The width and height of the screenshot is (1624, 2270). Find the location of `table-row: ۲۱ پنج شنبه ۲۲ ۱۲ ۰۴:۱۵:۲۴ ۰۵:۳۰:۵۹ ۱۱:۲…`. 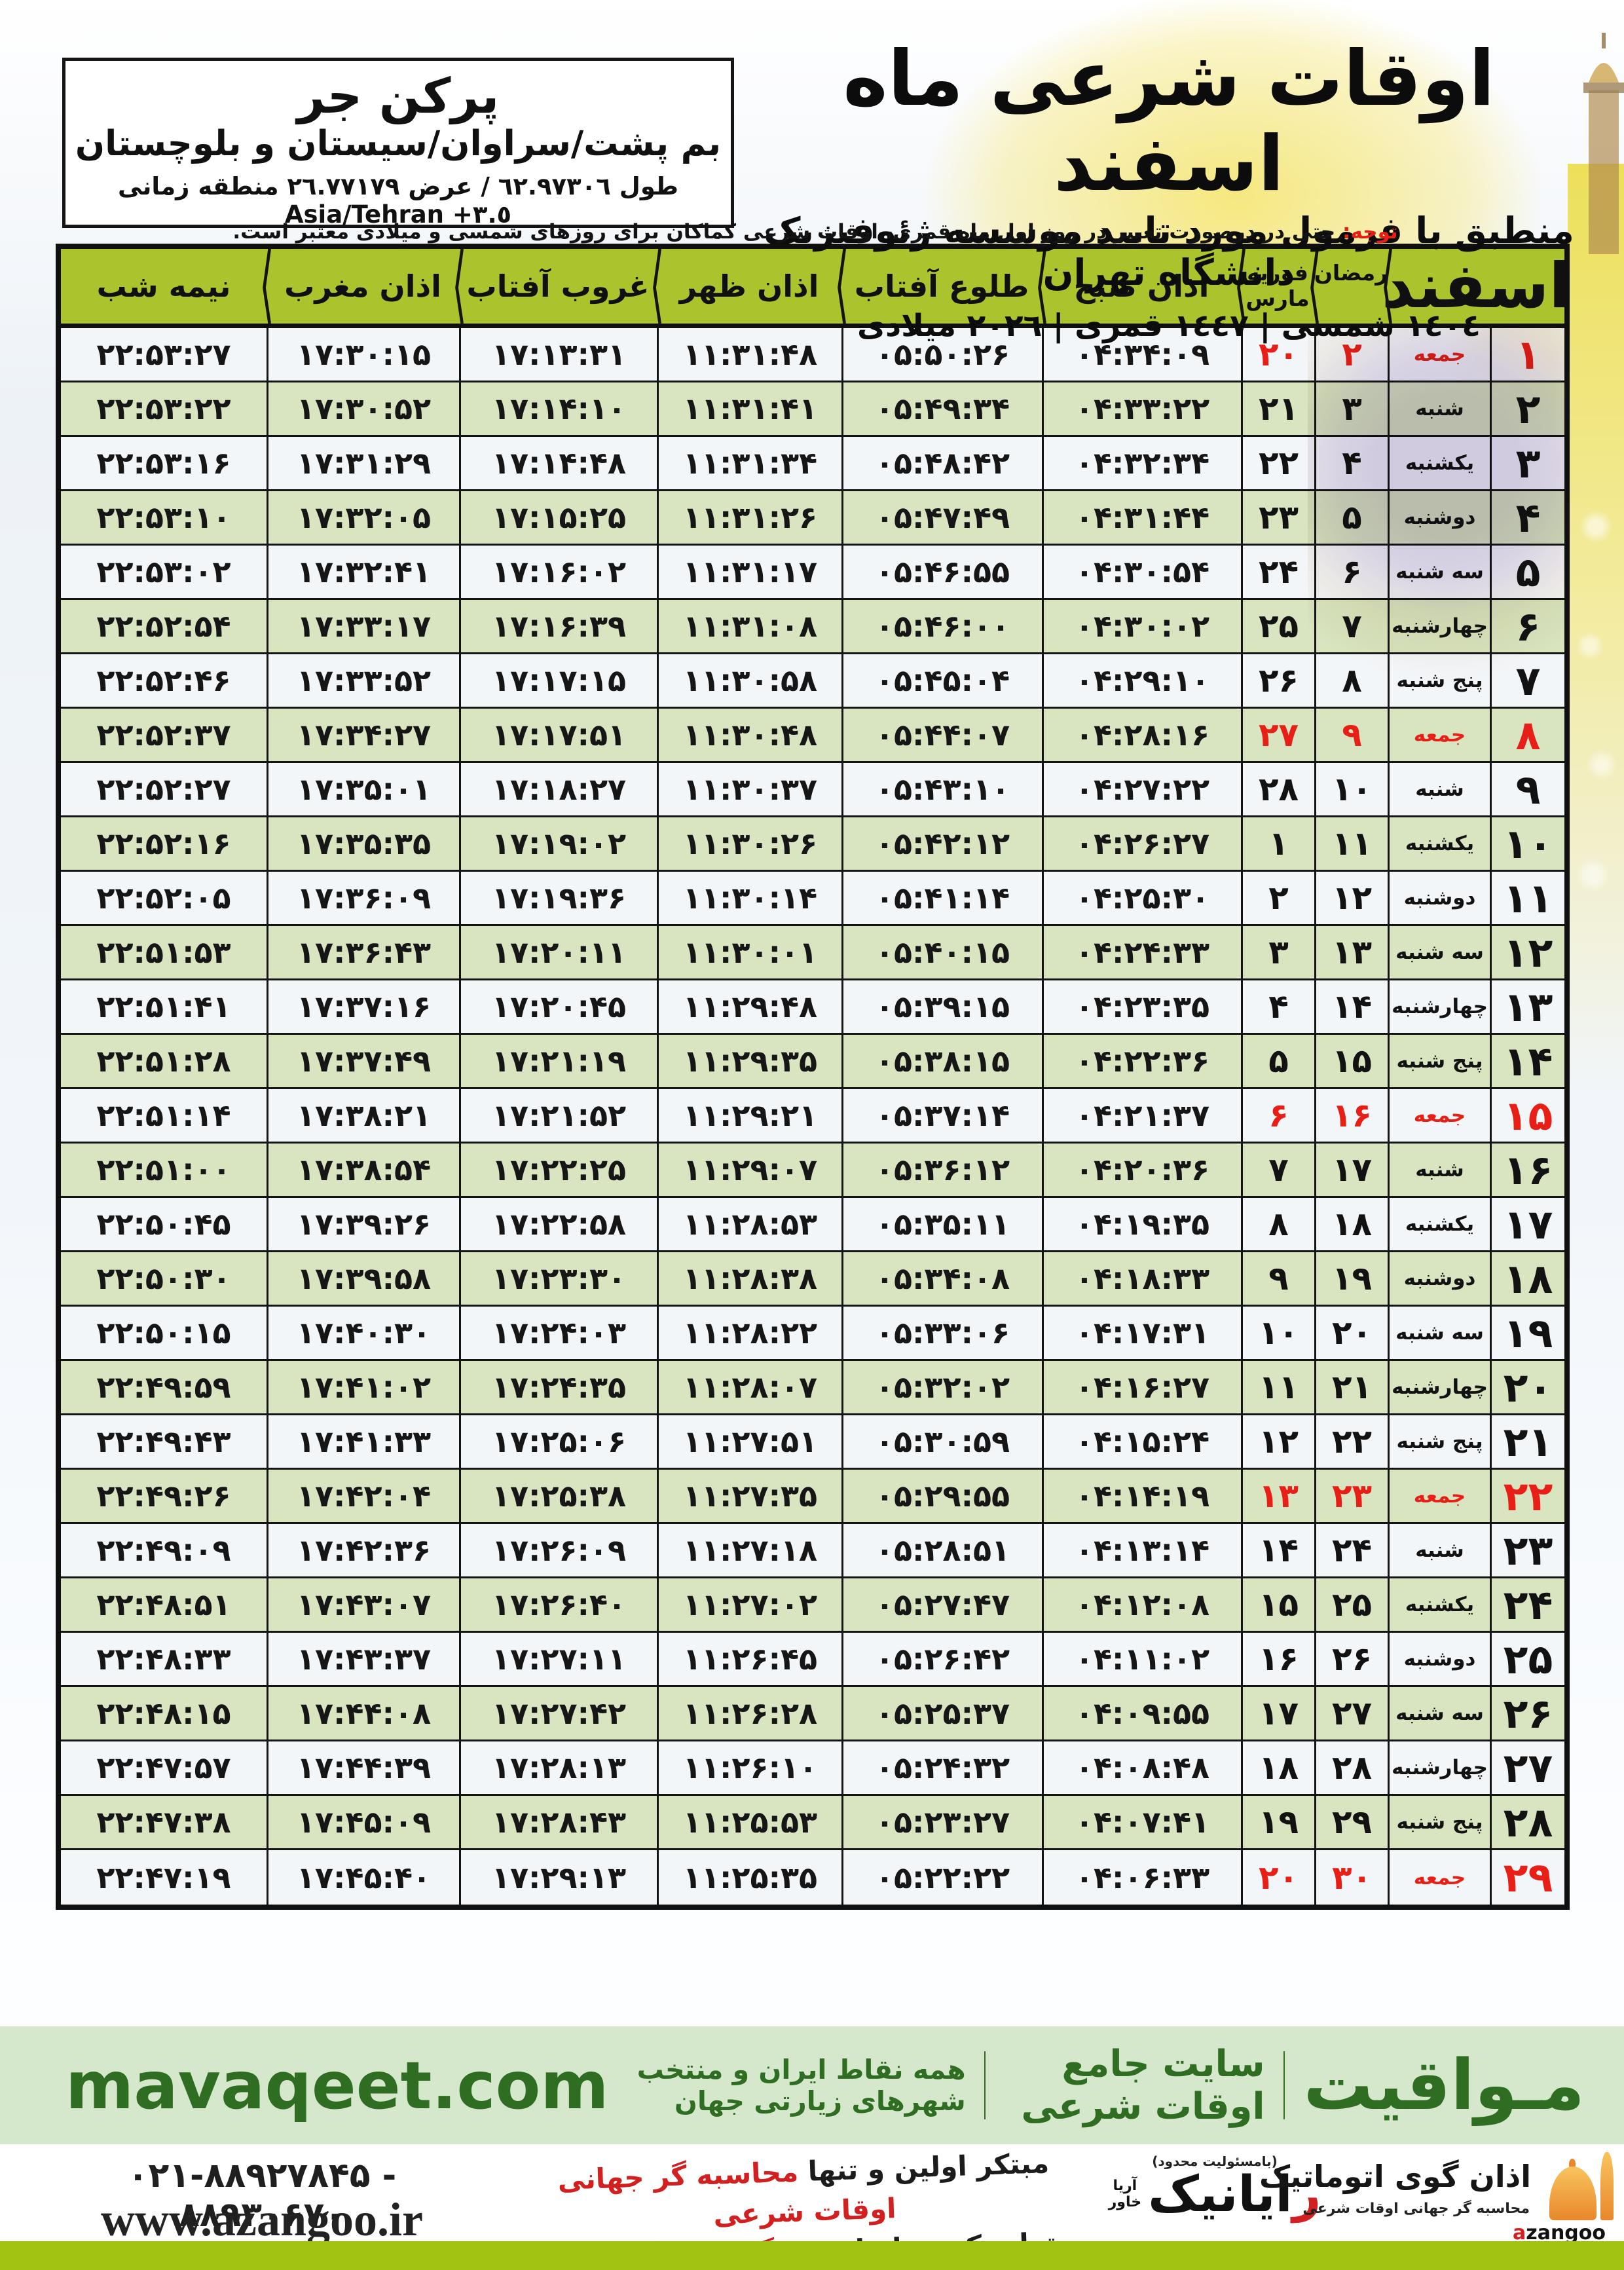

table-row: ۲۱ پنج شنبه ۲۲ ۱۲ ۰۴:۱۵:۲۴ ۰۵:۳۰:۵۹ ۱۱:۲… is located at coordinates (812, 1442).